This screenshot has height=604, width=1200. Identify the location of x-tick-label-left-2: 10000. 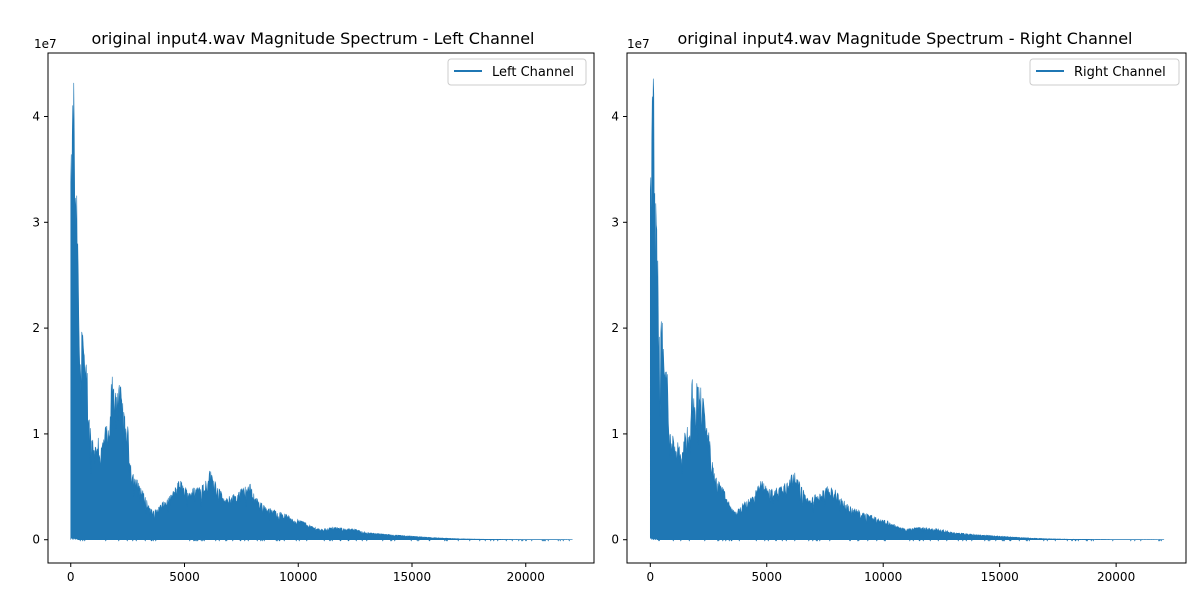
(298, 577).